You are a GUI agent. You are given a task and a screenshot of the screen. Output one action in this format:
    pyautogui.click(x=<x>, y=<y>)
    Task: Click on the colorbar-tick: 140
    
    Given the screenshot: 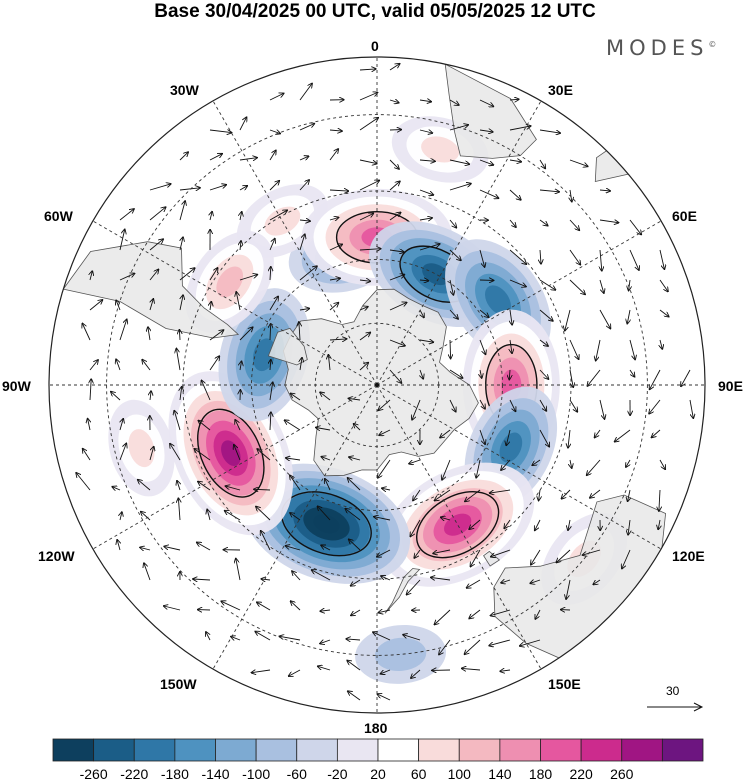 What is the action you would take?
    pyautogui.click(x=500, y=774)
    